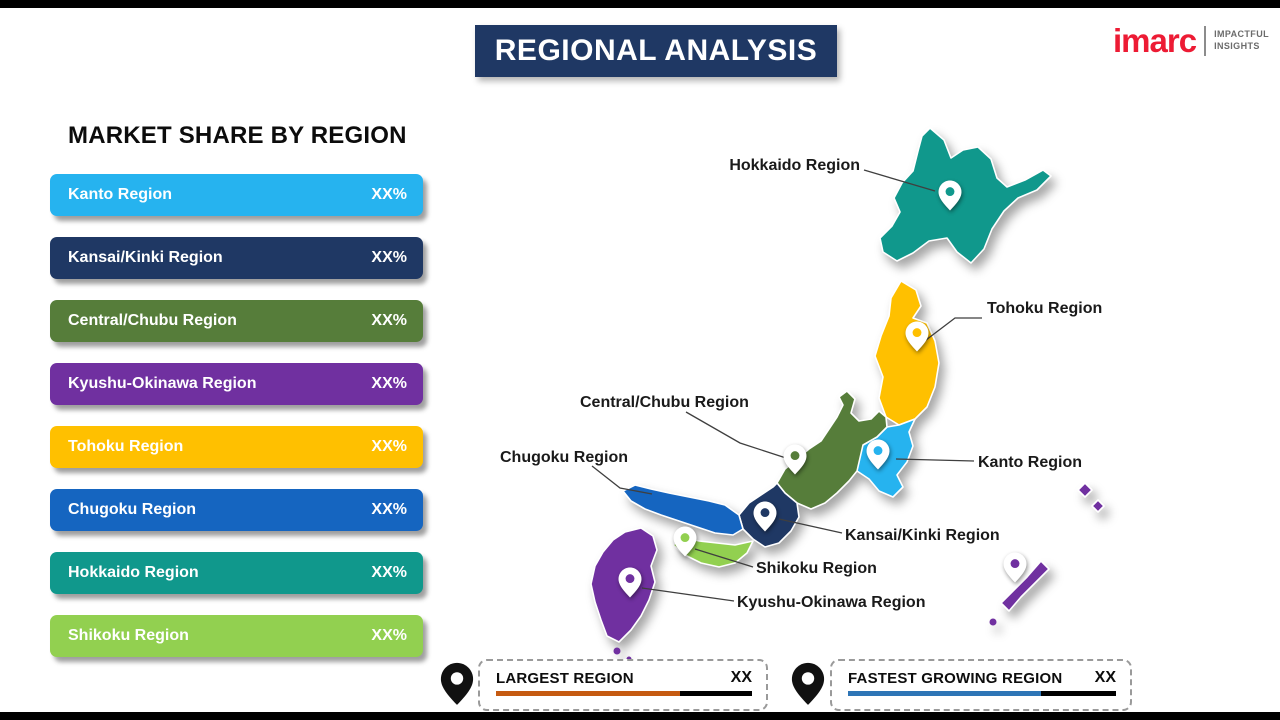  What do you see at coordinates (236, 447) in the screenshot?
I see `share-bar-tohoku: Tohoku Region XX%` at bounding box center [236, 447].